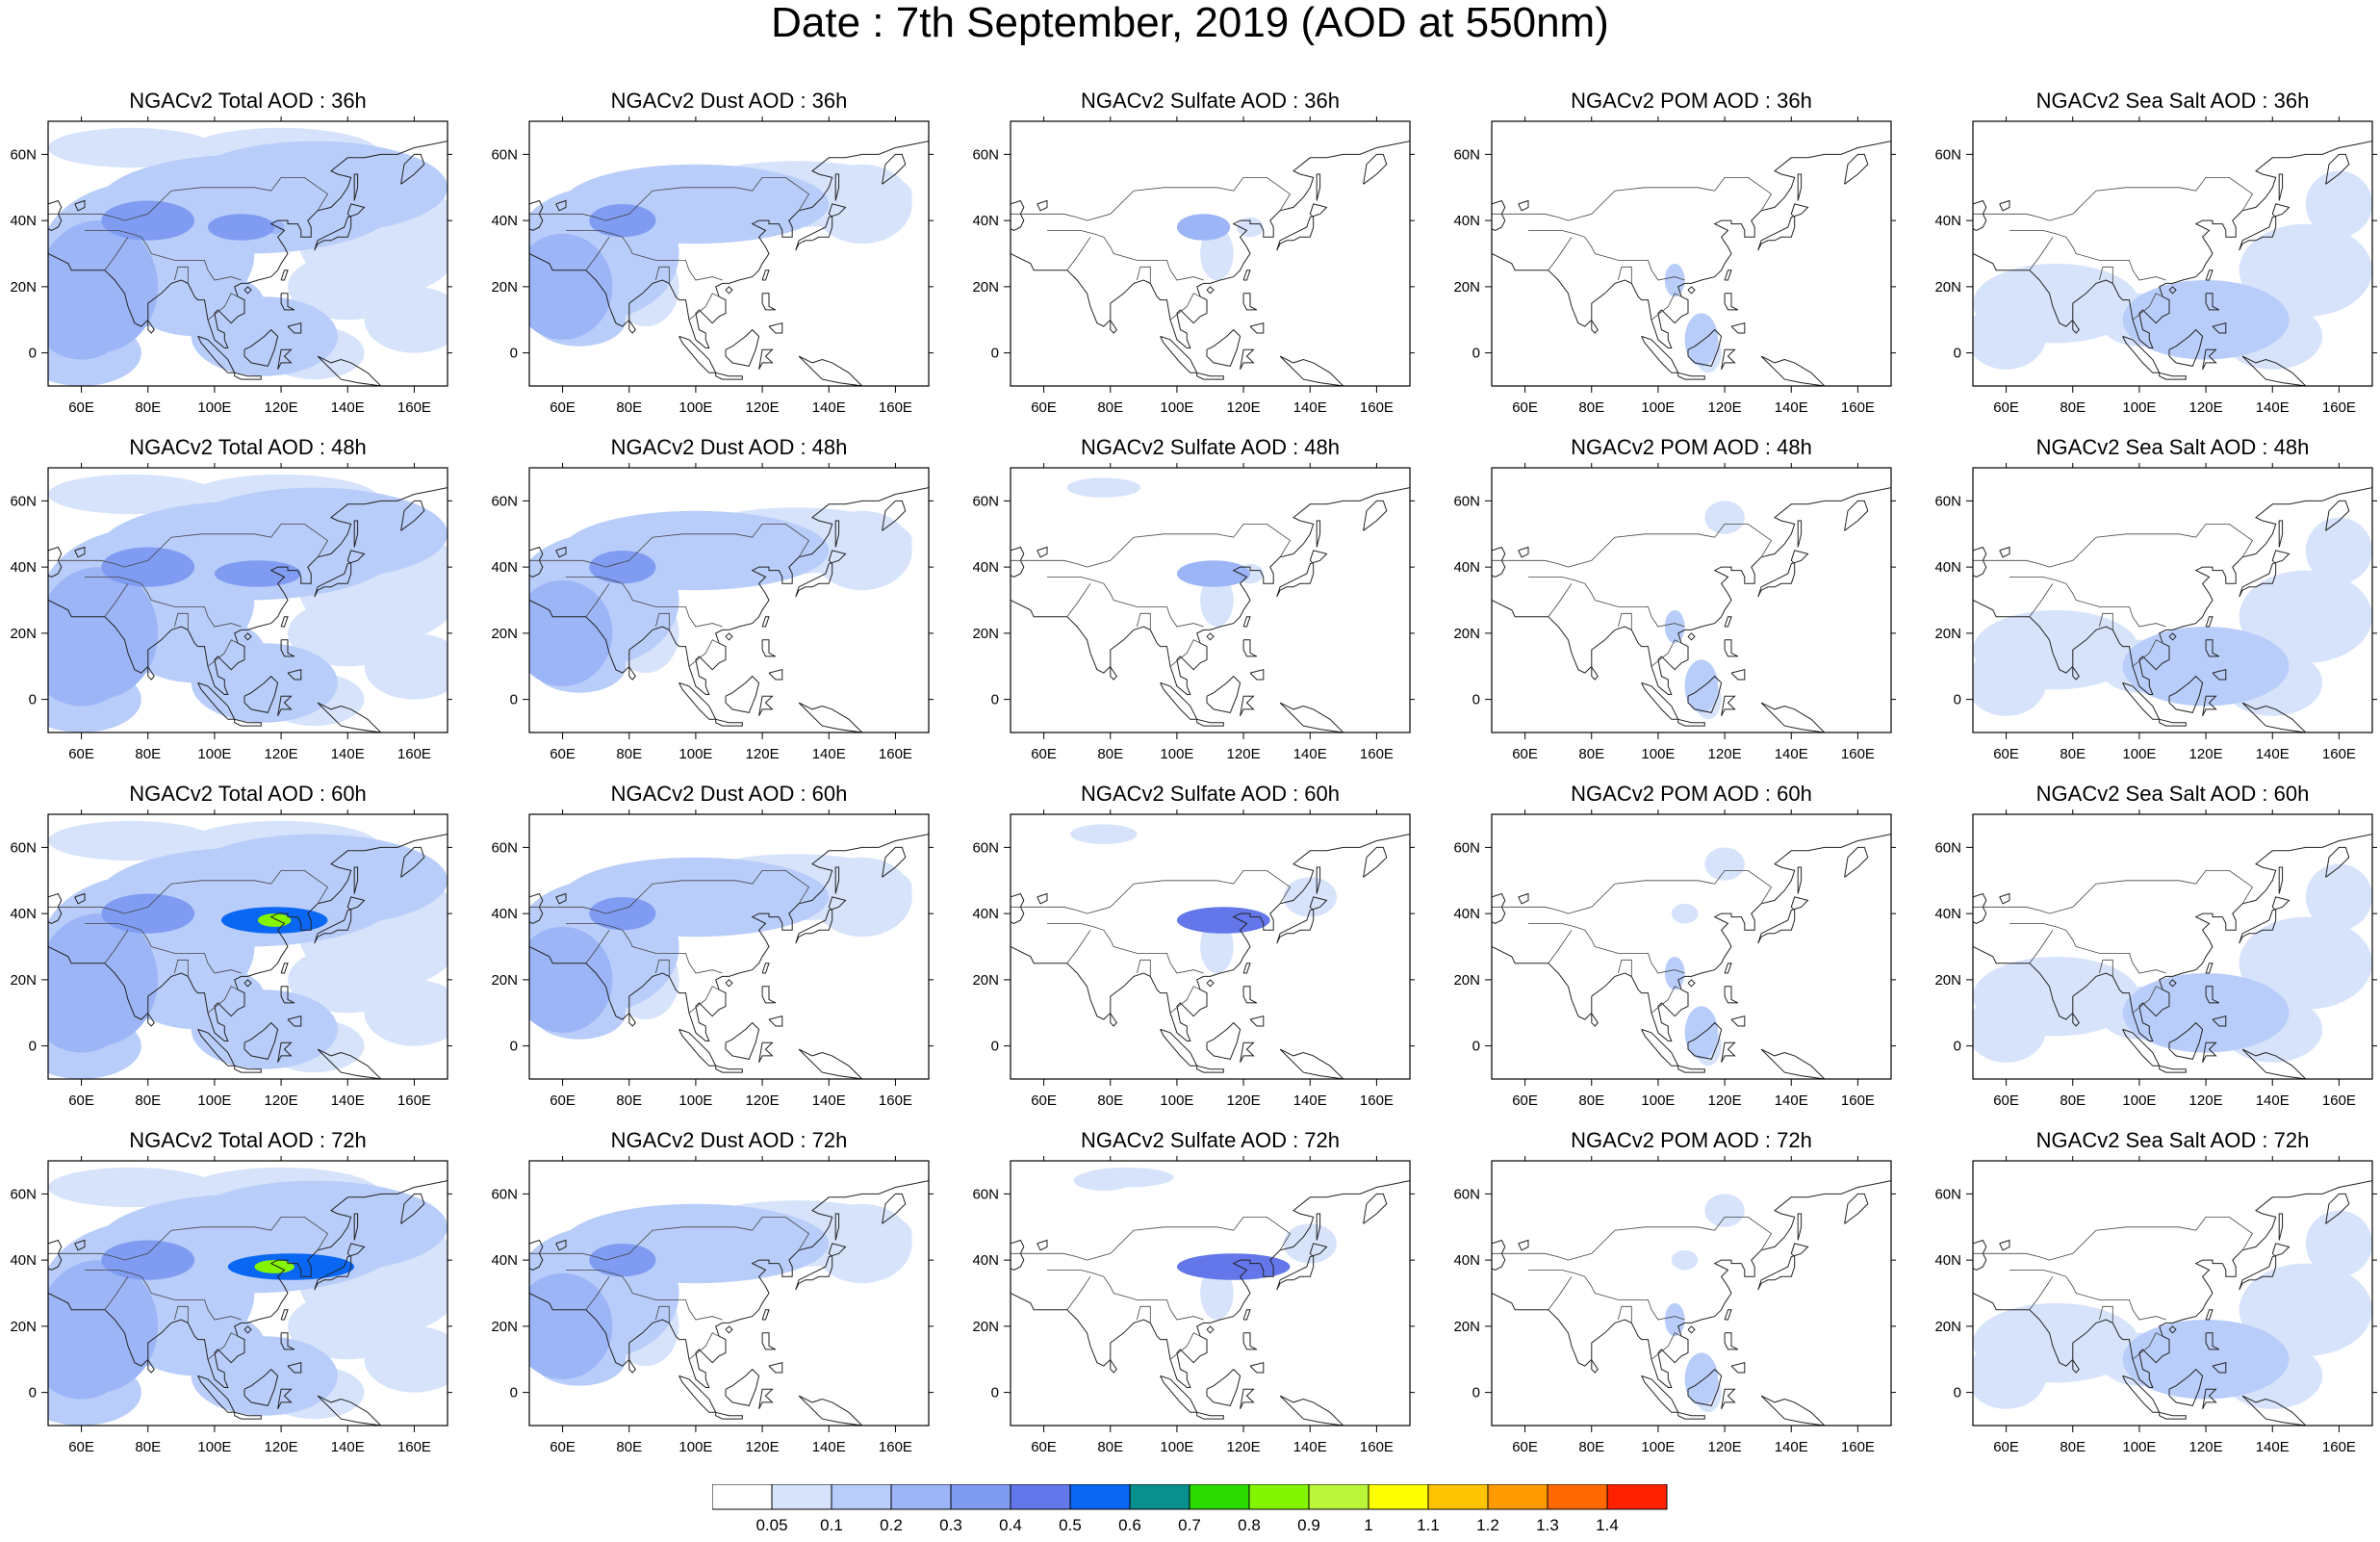 Image resolution: width=2380 pixels, height=1542 pixels. I want to click on lat-tick-label: 20N, so click(1948, 981).